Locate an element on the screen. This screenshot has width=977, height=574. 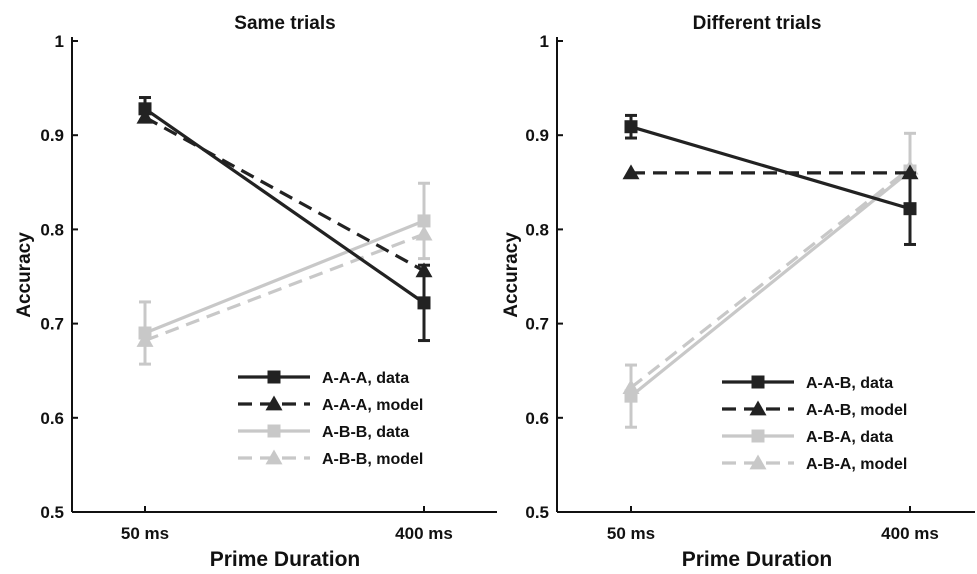
legend-label: A-A-B, model is located at coordinates (856, 410).